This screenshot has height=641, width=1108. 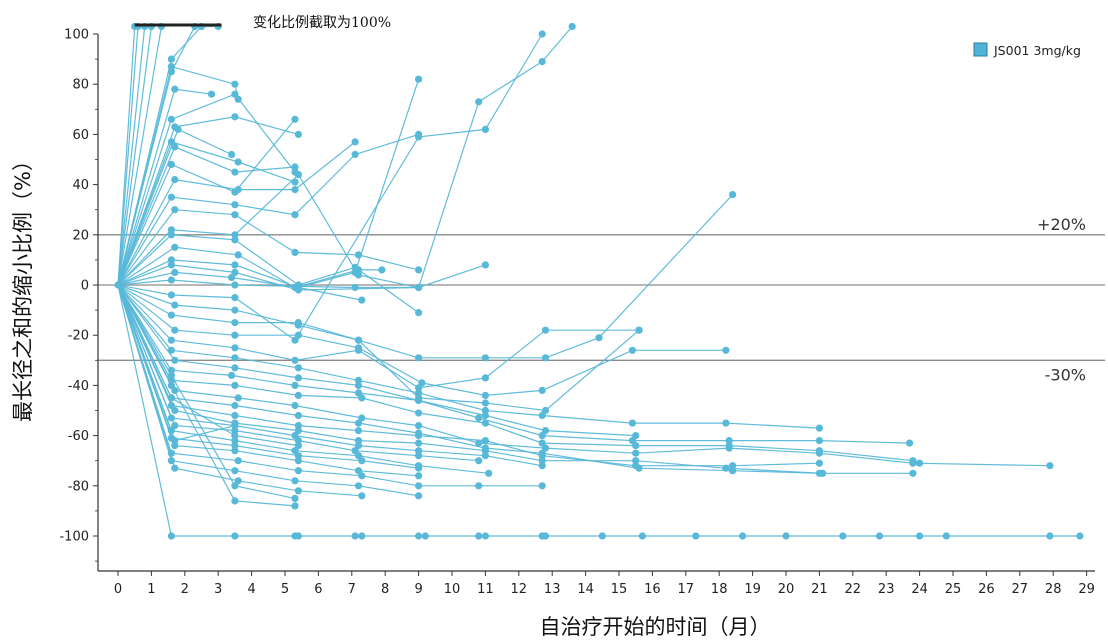 I want to click on x-tick-label: 21, so click(x=819, y=589).